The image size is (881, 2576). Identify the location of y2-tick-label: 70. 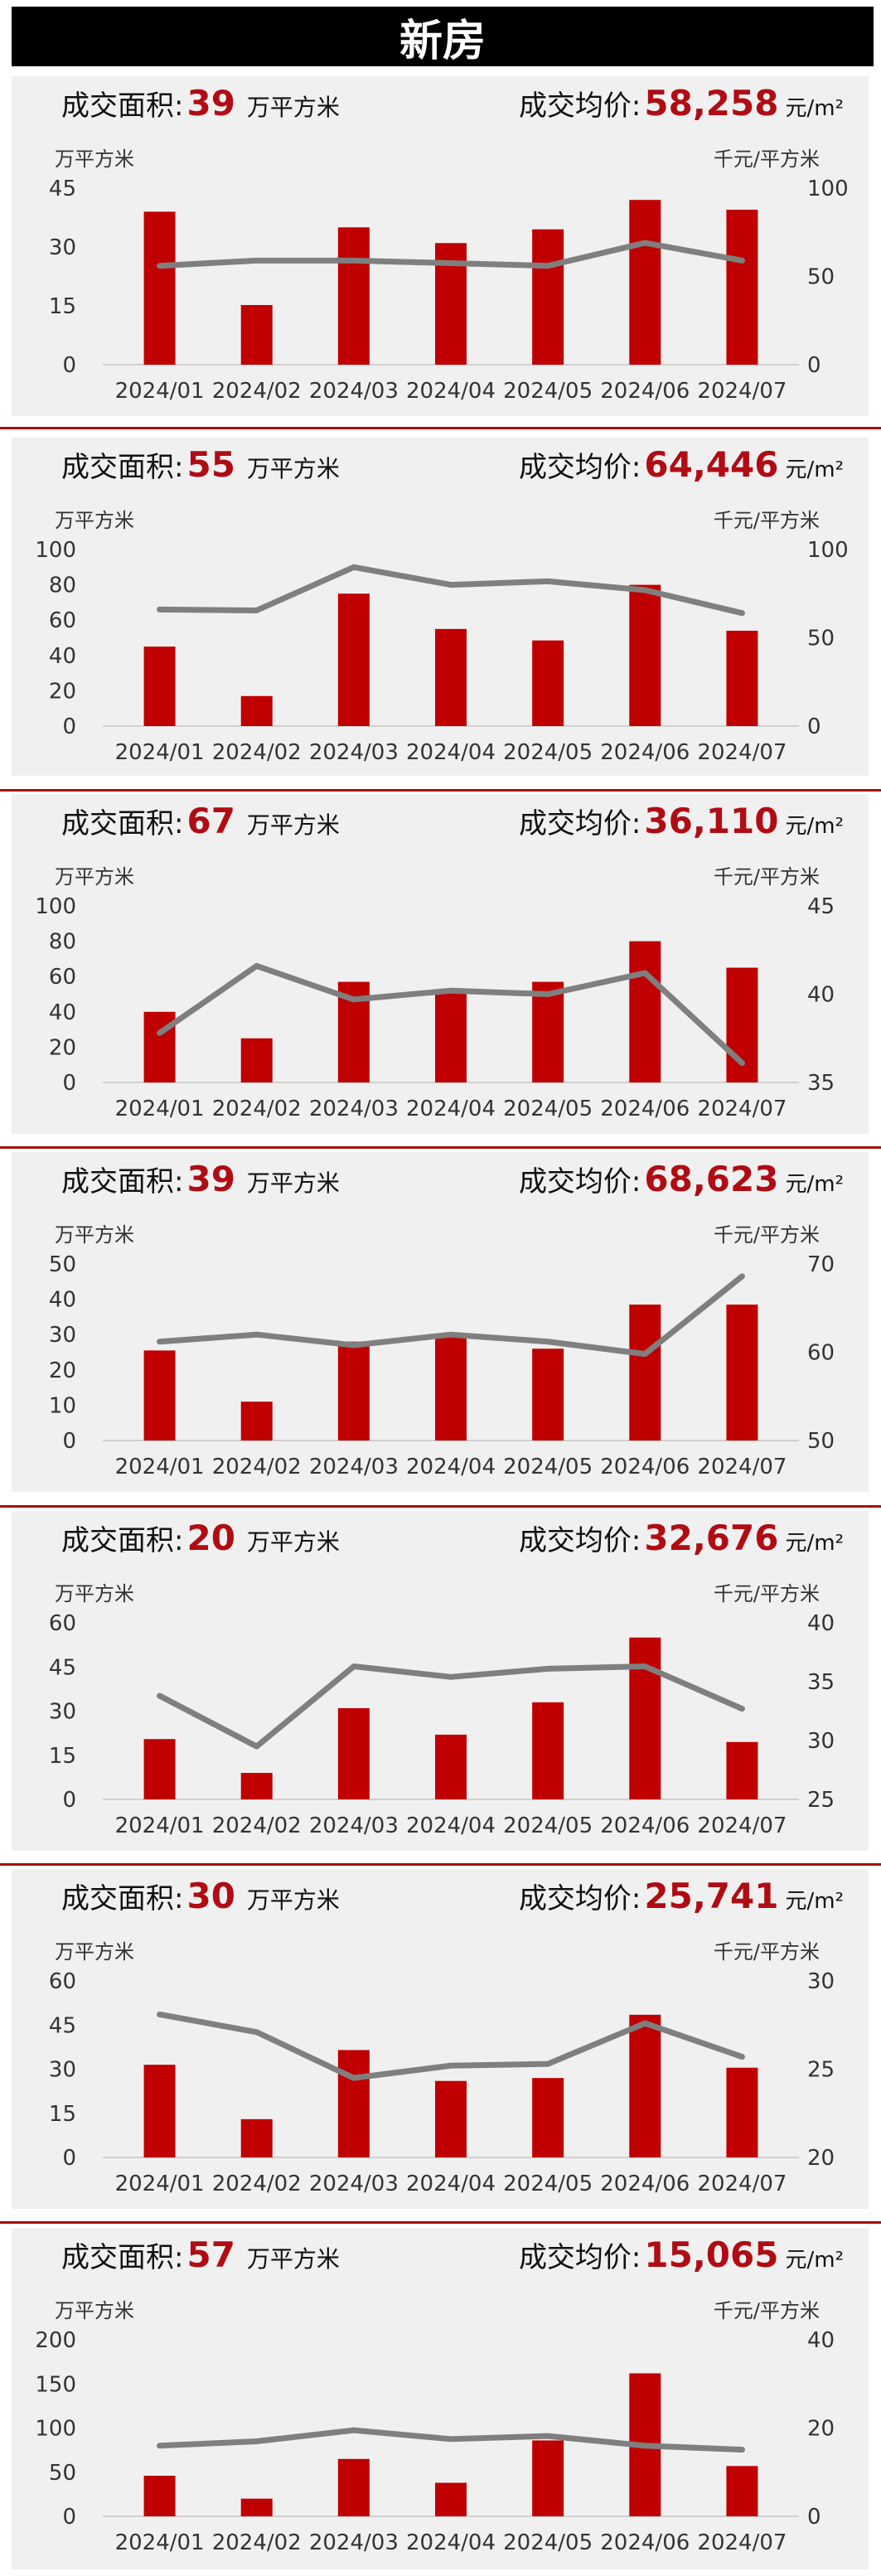
(821, 1264).